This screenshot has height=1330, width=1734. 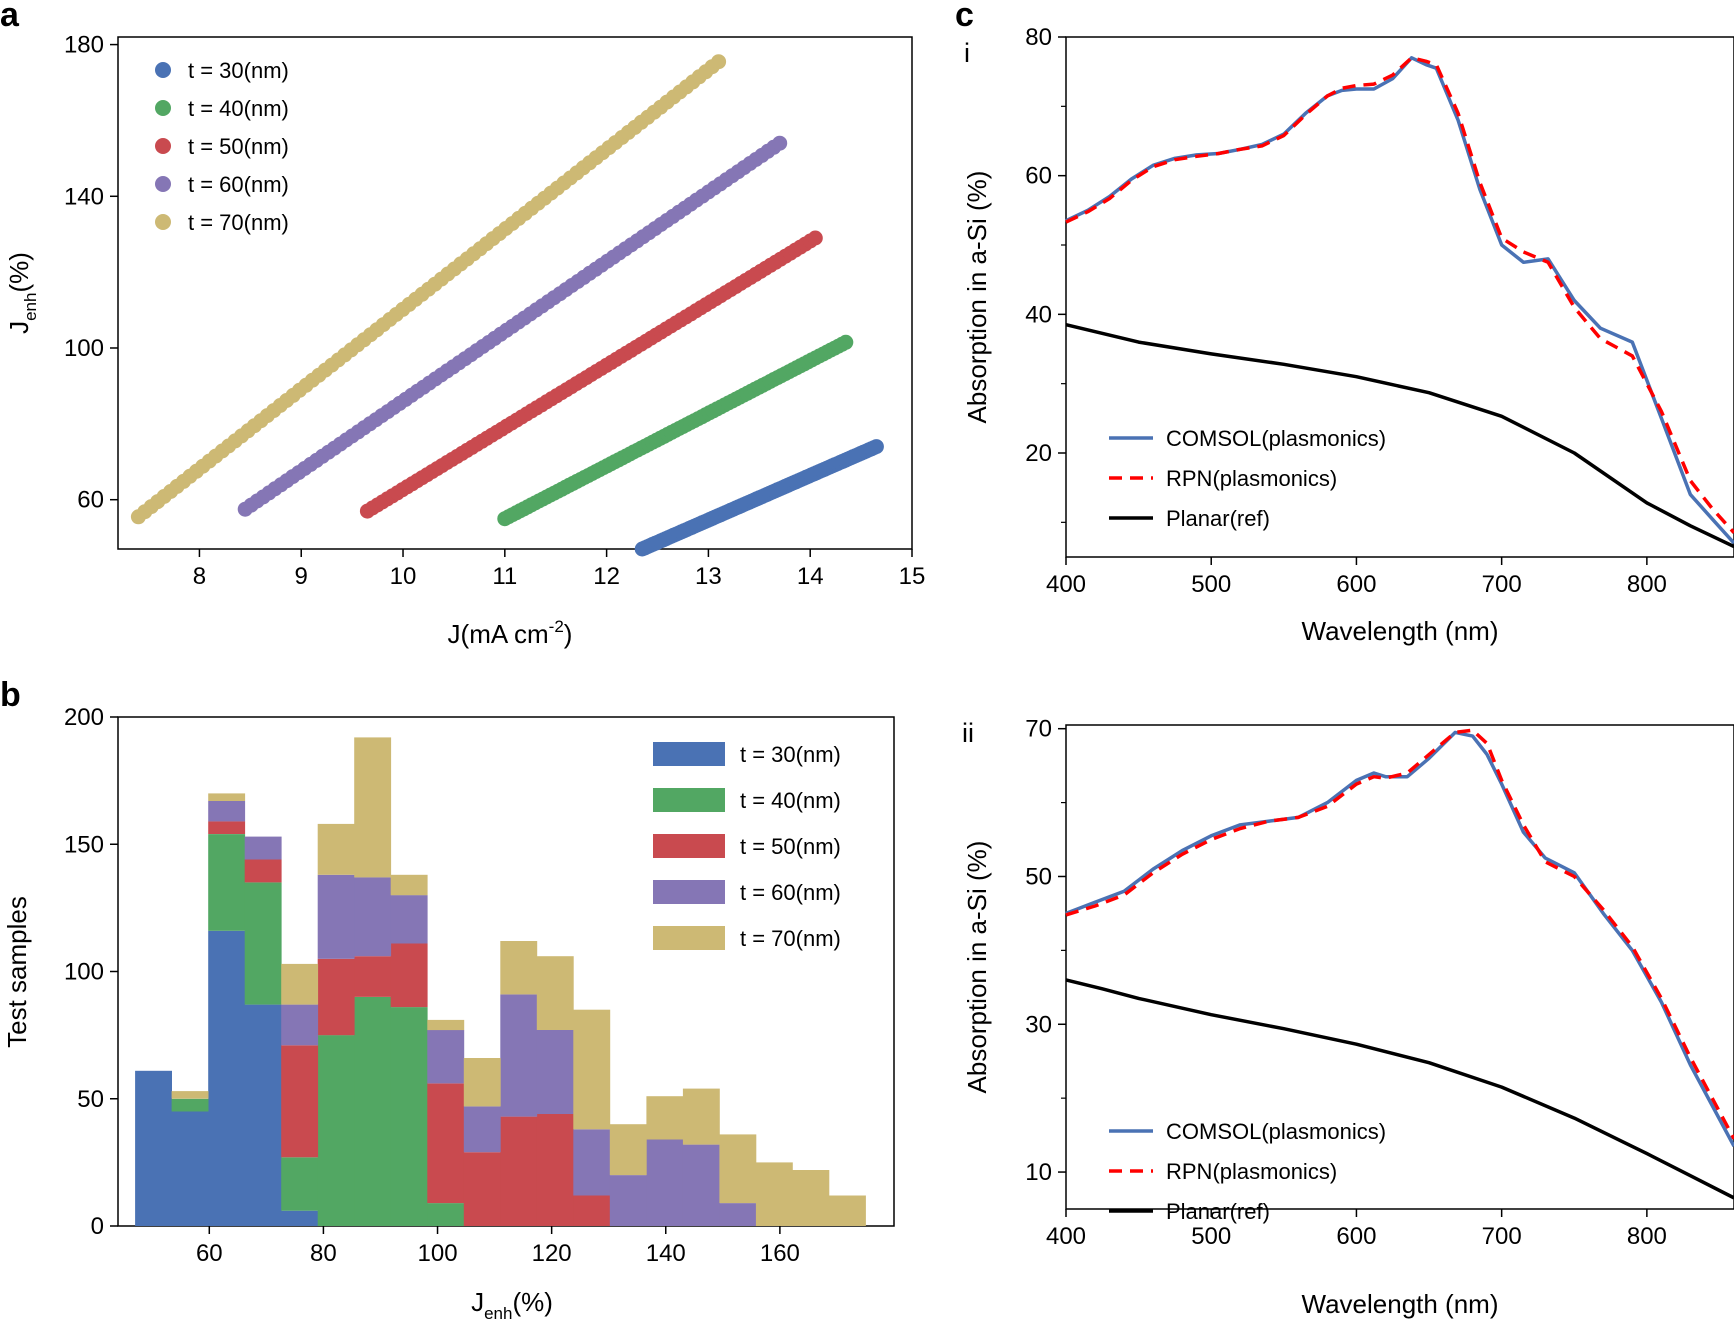 What do you see at coordinates (10, 17) in the screenshot?
I see `panel-label-a: a` at bounding box center [10, 17].